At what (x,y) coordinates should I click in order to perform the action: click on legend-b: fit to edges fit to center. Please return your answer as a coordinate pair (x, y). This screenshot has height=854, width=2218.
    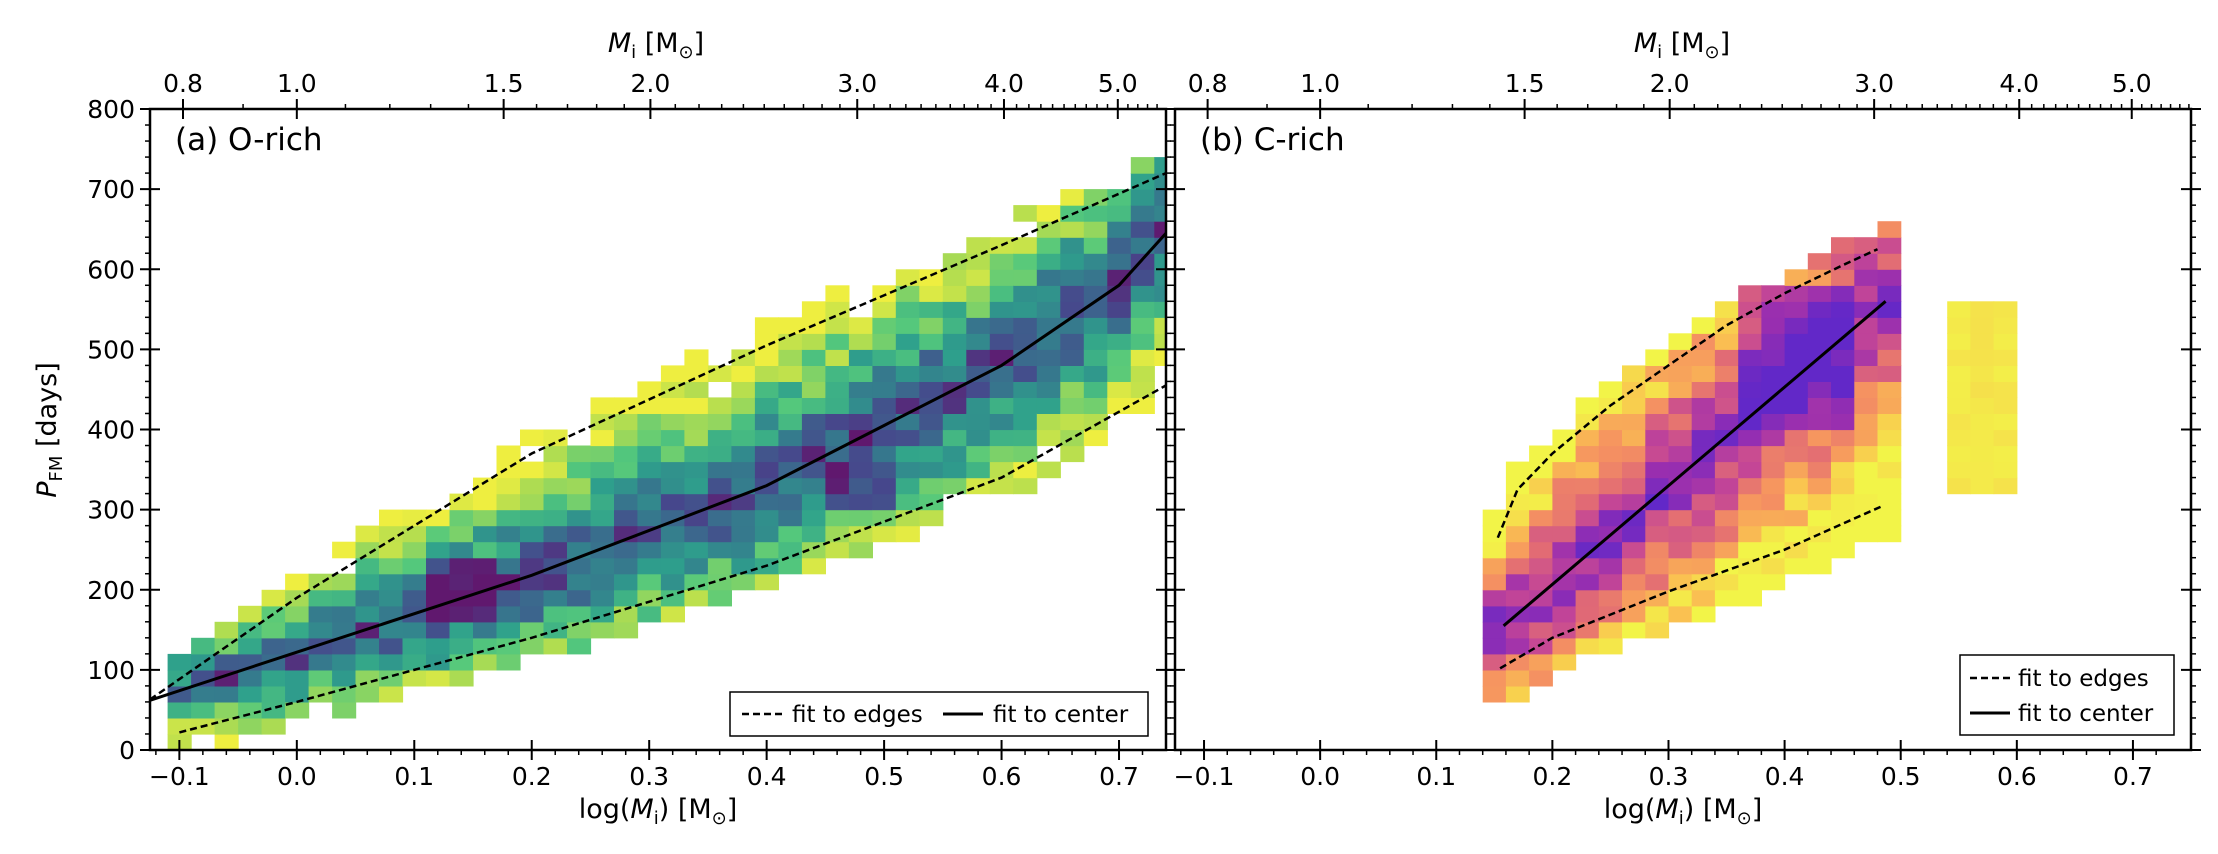
    Looking at the image, I should click on (2067, 695).